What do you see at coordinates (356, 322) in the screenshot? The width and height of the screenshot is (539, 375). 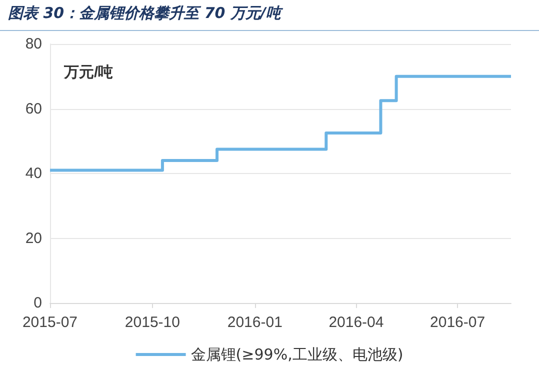 I see `x-tick-label: 2016-04` at bounding box center [356, 322].